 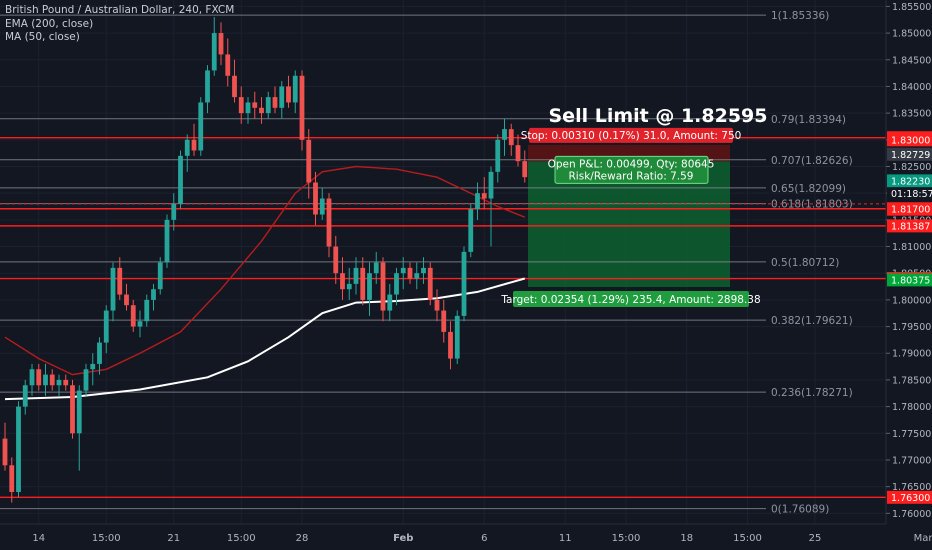 What do you see at coordinates (805, 263) in the screenshot?
I see `fib-label: 0.5(1.80712)` at bounding box center [805, 263].